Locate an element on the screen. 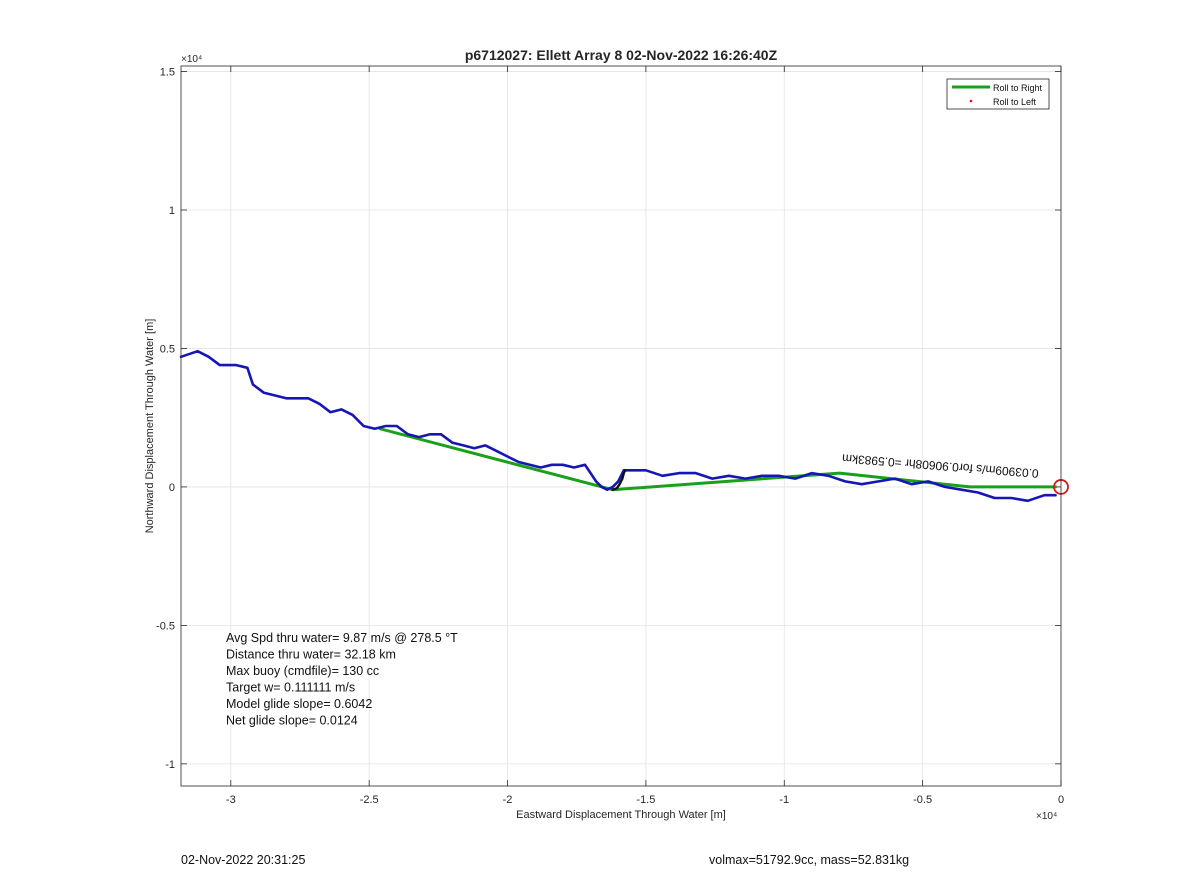 The image size is (1200, 885). series-roll-to-right is located at coordinates (717, 459).